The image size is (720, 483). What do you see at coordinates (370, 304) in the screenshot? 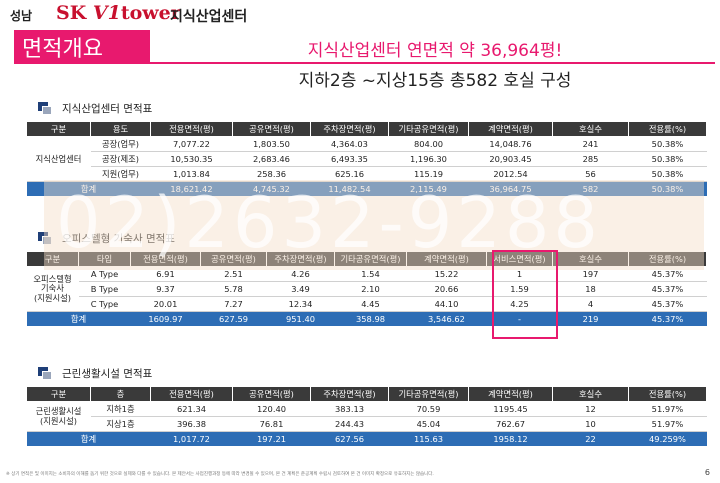
I see `table-cell: 4.45` at bounding box center [370, 304].